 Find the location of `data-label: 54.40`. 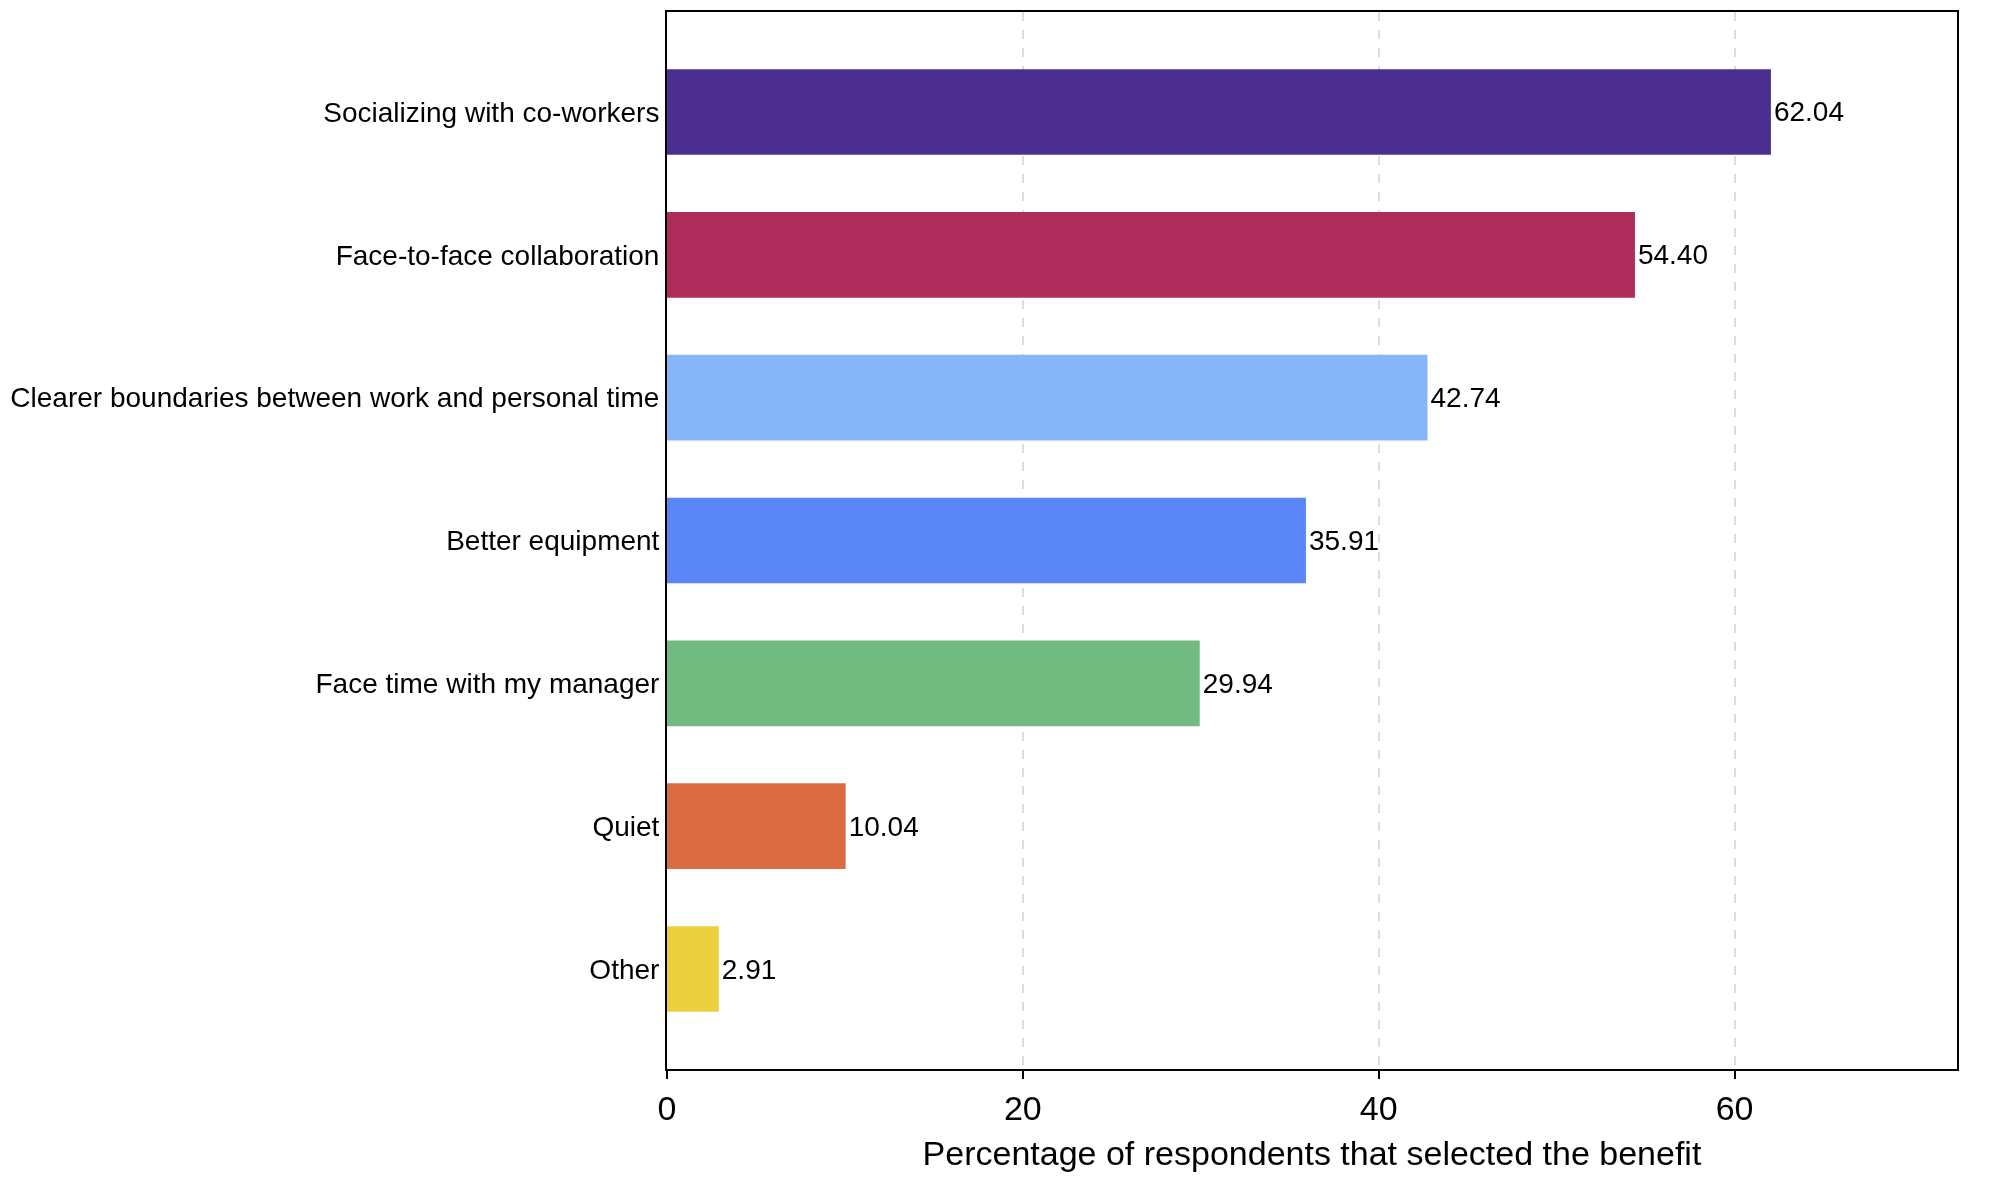

data-label: 54.40 is located at coordinates (1673, 255).